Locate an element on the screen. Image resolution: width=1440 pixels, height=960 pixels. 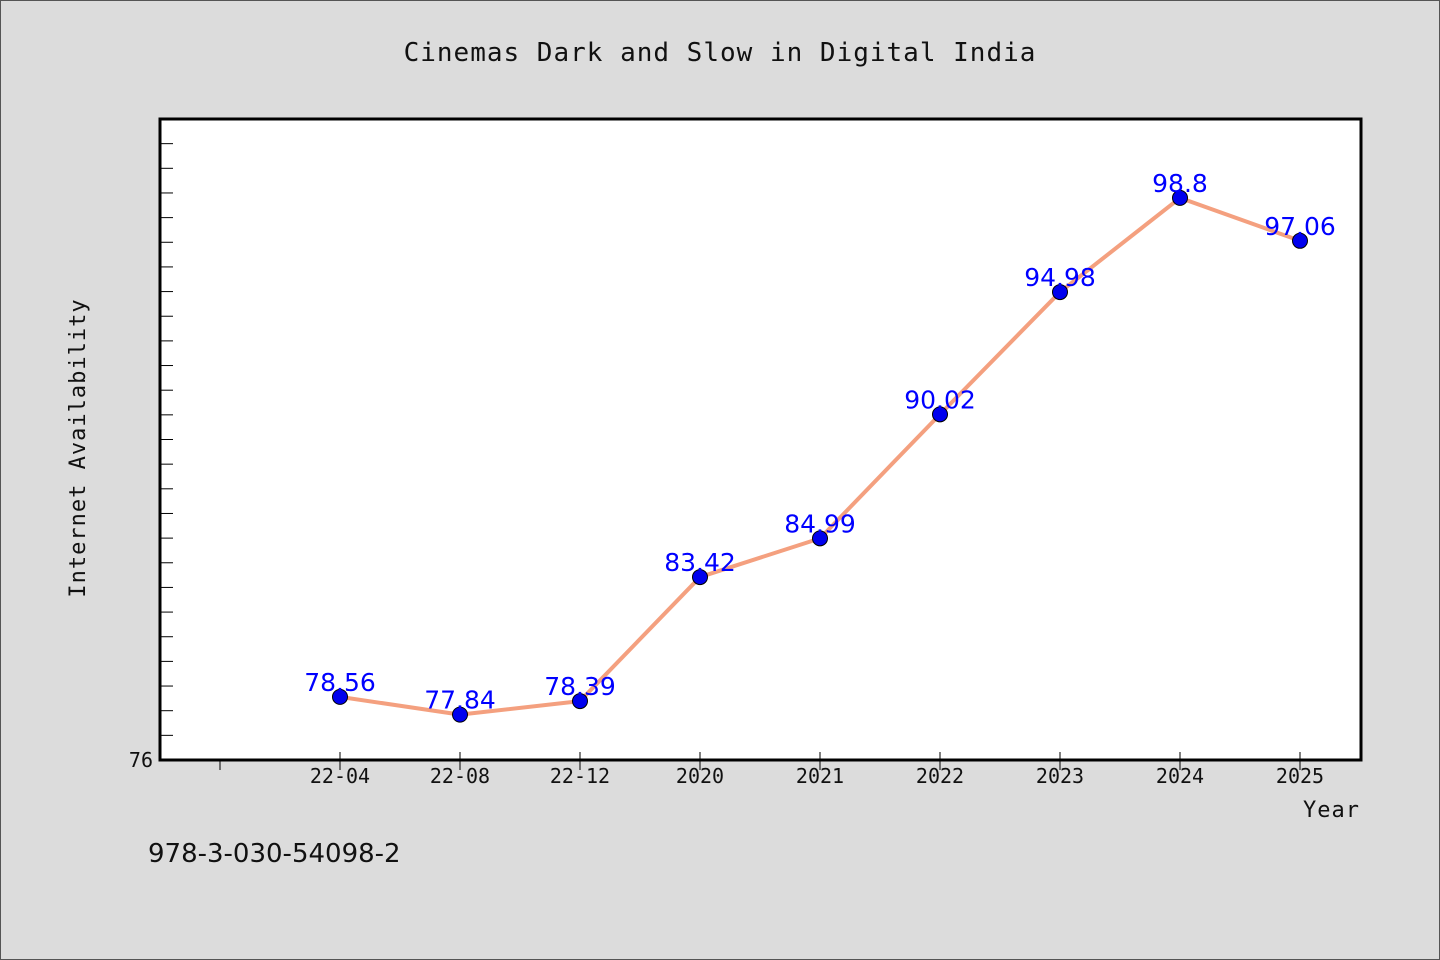
x-tick-label: 2024 is located at coordinates (1180, 776).